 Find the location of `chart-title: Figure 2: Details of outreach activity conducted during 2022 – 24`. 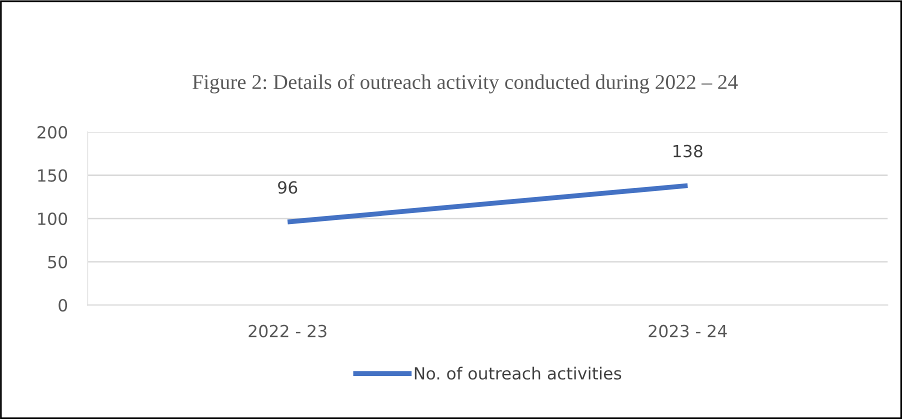

chart-title: Figure 2: Details of outreach activity conducted during 2022 – 24 is located at coordinates (465, 84).